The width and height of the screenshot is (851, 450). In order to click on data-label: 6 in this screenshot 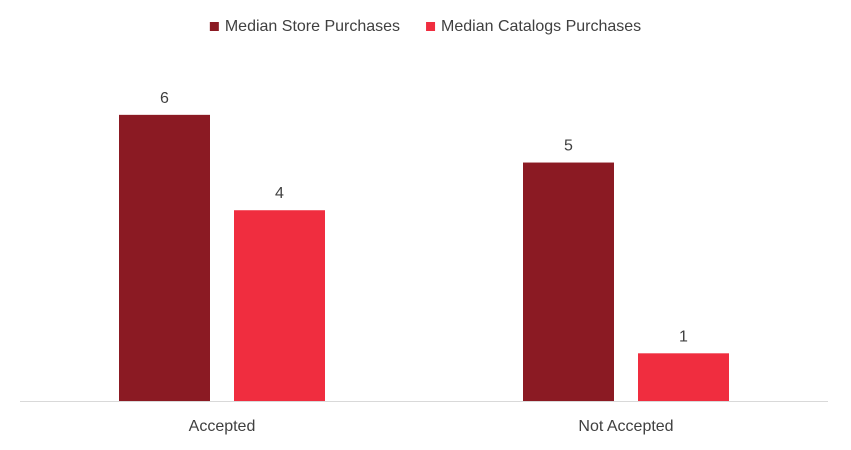, I will do `click(164, 98)`.